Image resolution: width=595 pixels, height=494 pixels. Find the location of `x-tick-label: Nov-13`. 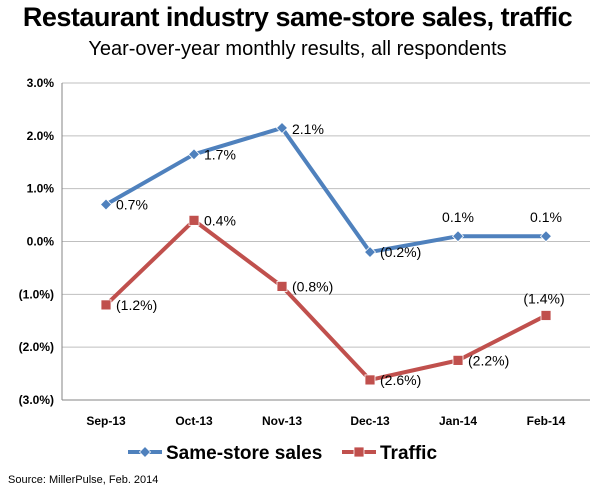

x-tick-label: Nov-13 is located at coordinates (282, 421).